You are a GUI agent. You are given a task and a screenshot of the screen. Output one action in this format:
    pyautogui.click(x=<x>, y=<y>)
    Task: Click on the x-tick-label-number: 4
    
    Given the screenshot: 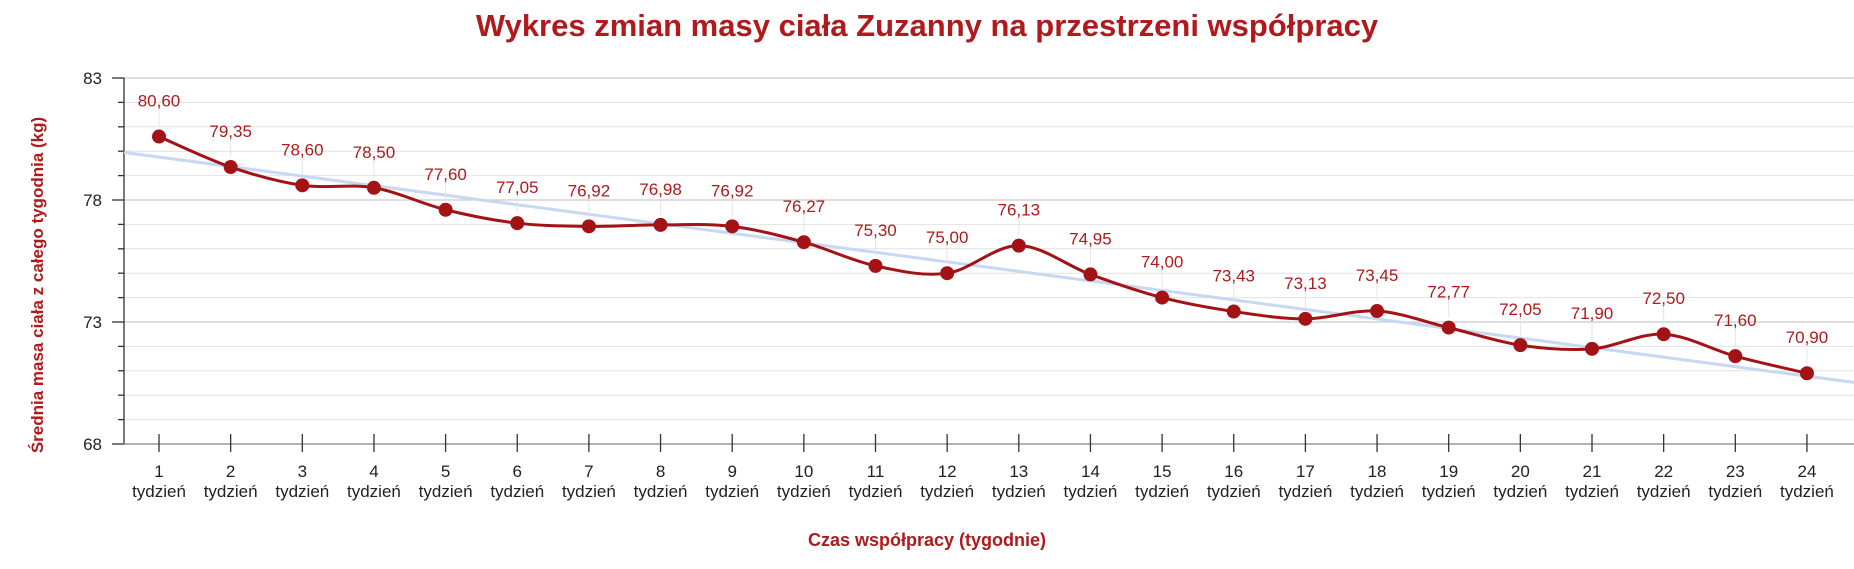 What is the action you would take?
    pyautogui.click(x=373, y=471)
    